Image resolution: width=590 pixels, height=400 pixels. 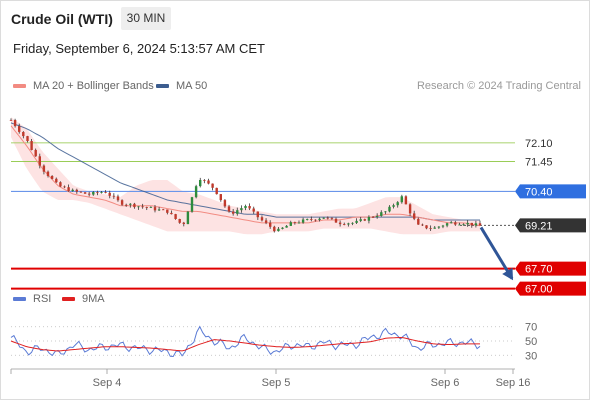 What do you see at coordinates (19, 299) in the screenshot?
I see `rsi-swatch` at bounding box center [19, 299].